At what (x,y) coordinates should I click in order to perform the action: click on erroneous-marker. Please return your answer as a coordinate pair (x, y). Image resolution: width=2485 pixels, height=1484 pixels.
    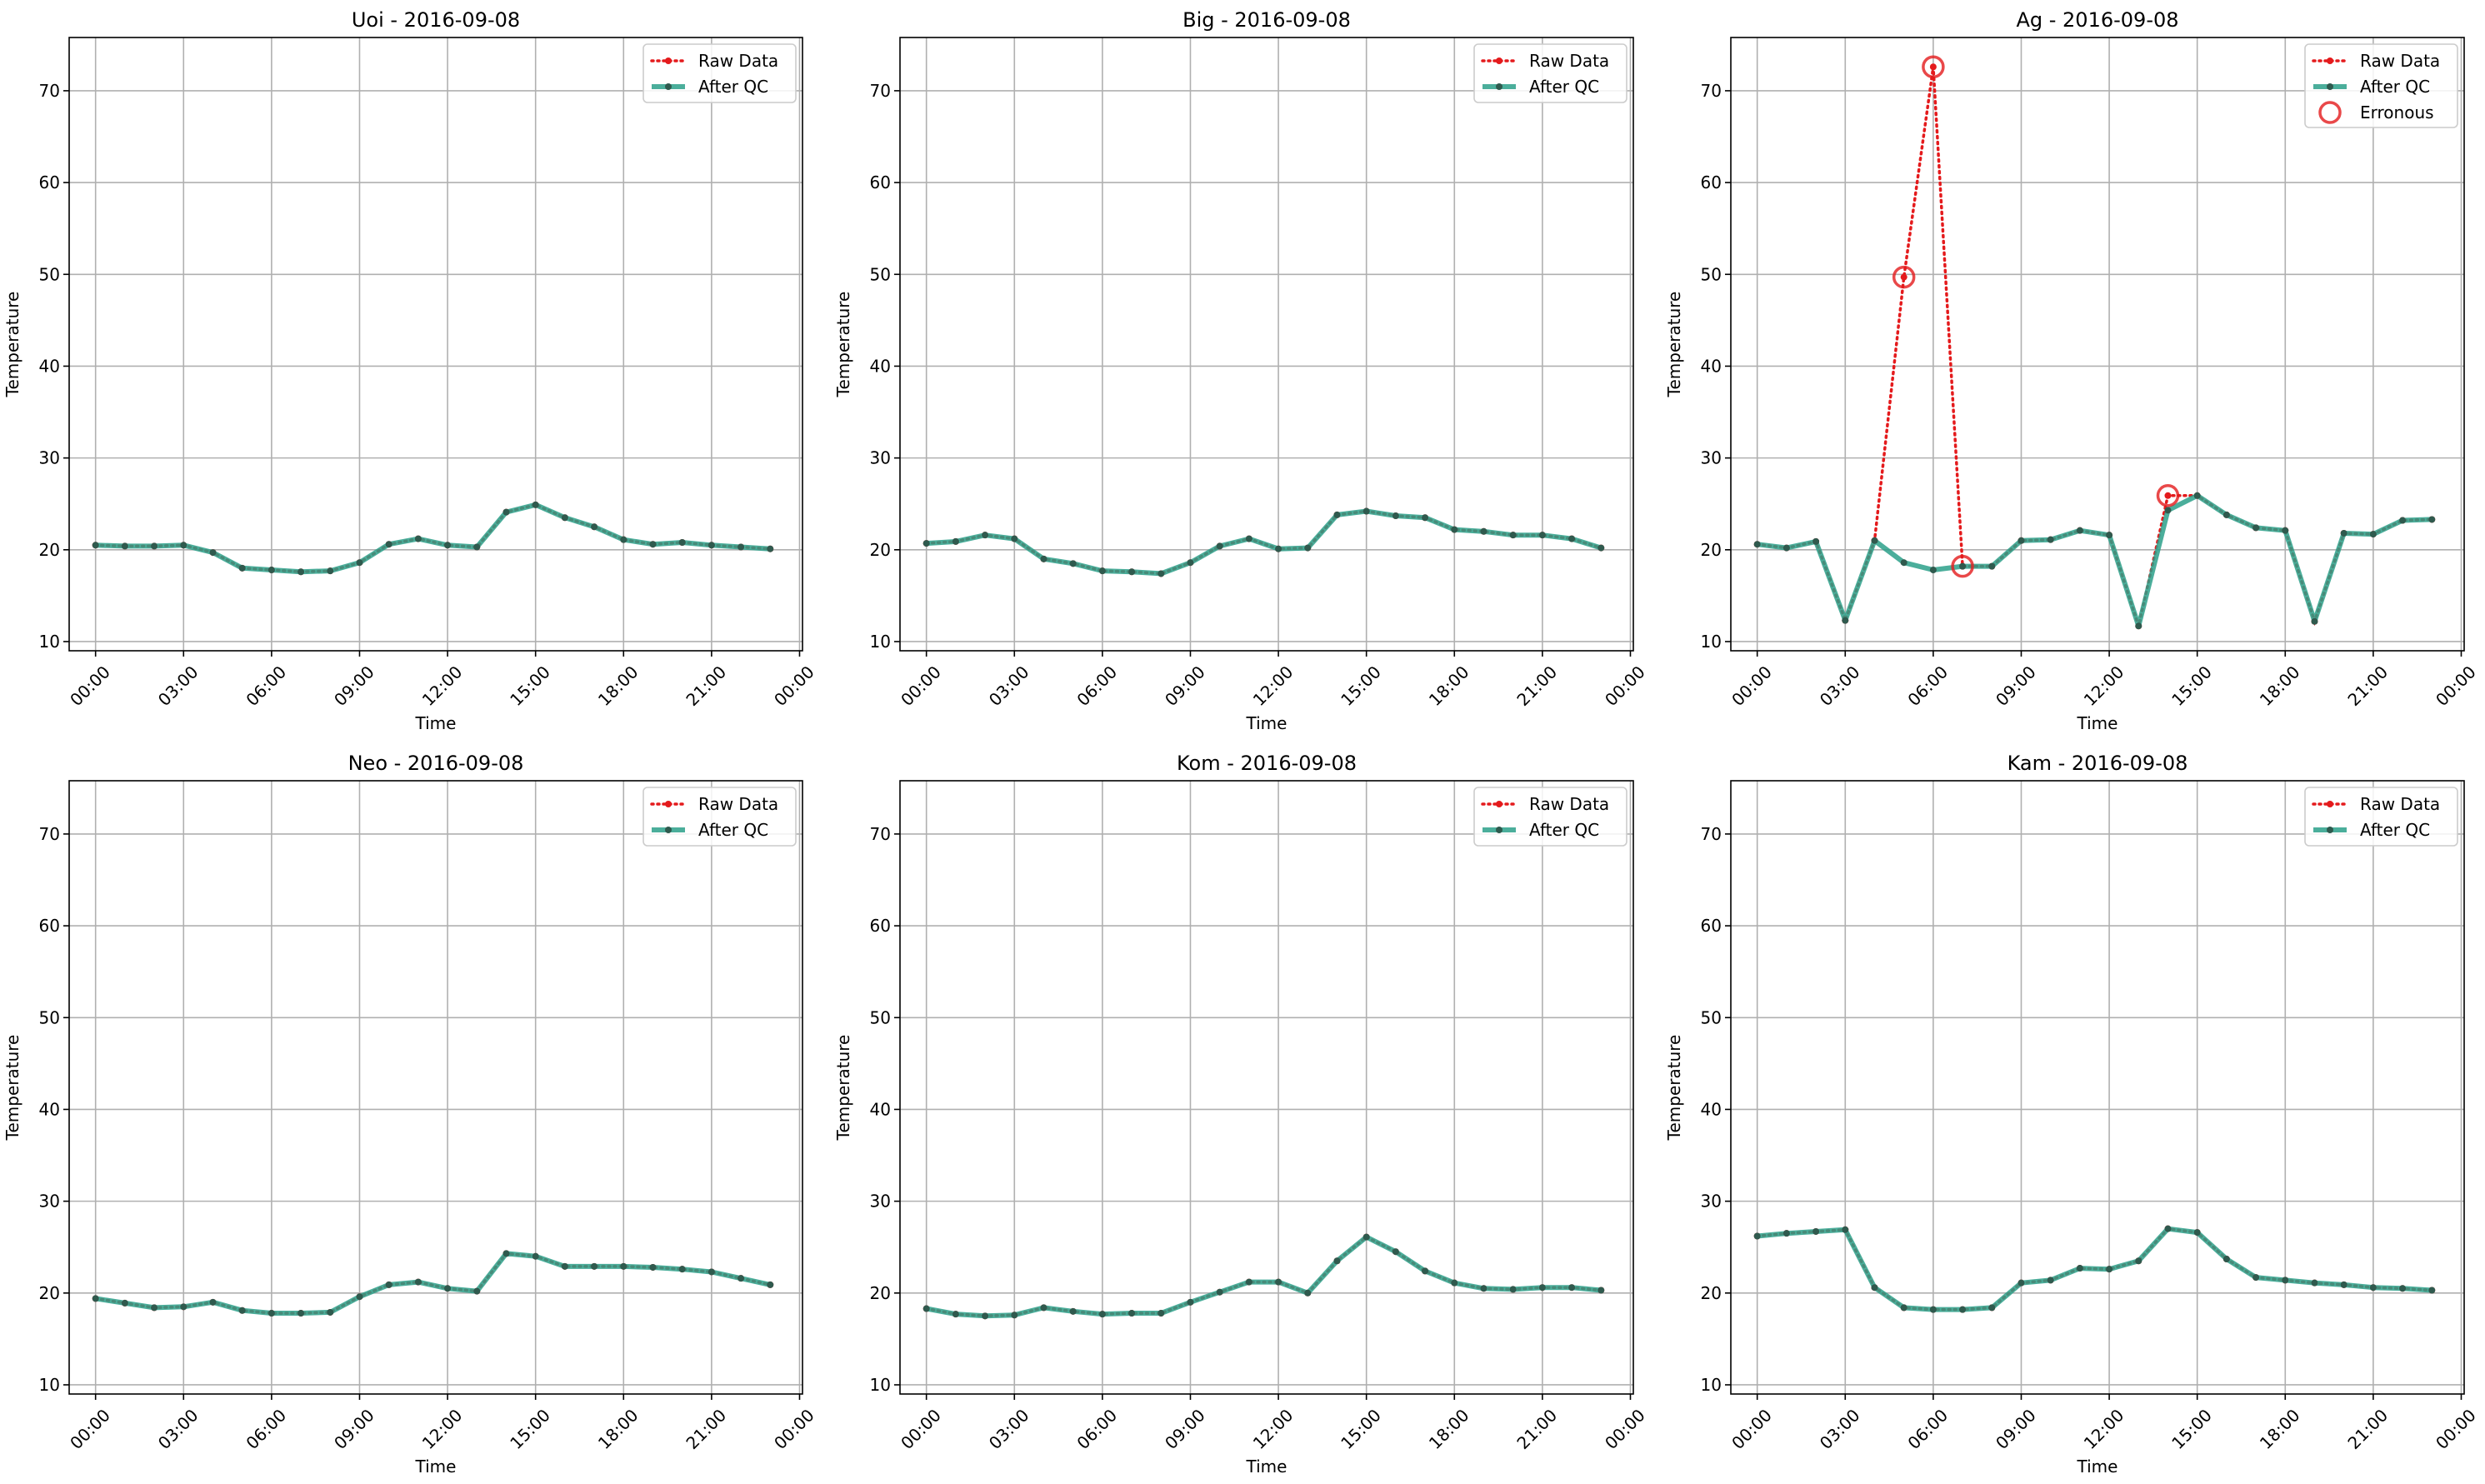
    Looking at the image, I should click on (1904, 277).